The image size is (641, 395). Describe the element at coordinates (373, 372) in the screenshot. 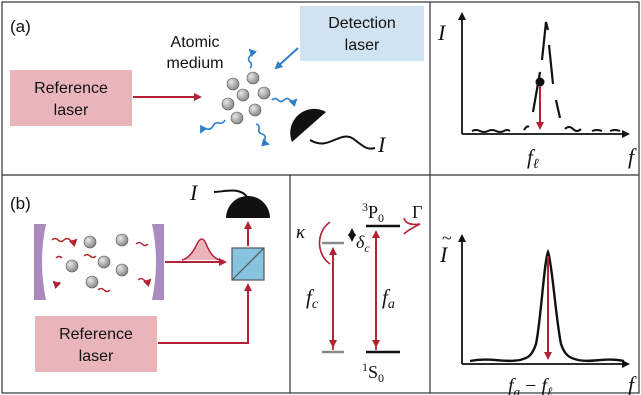

I see `lower-level-label: 1S0` at that location.